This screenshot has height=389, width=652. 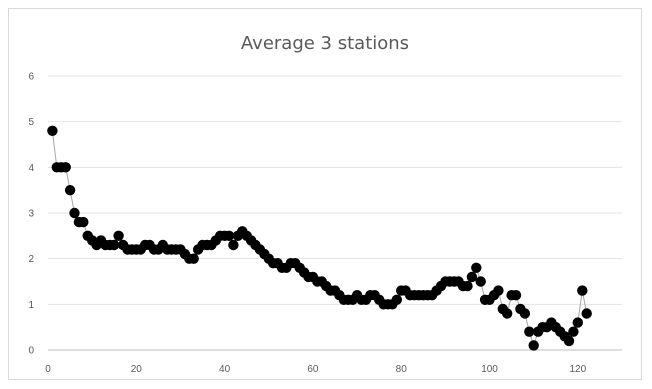 What do you see at coordinates (48, 369) in the screenshot?
I see `x-tick-label: 0` at bounding box center [48, 369].